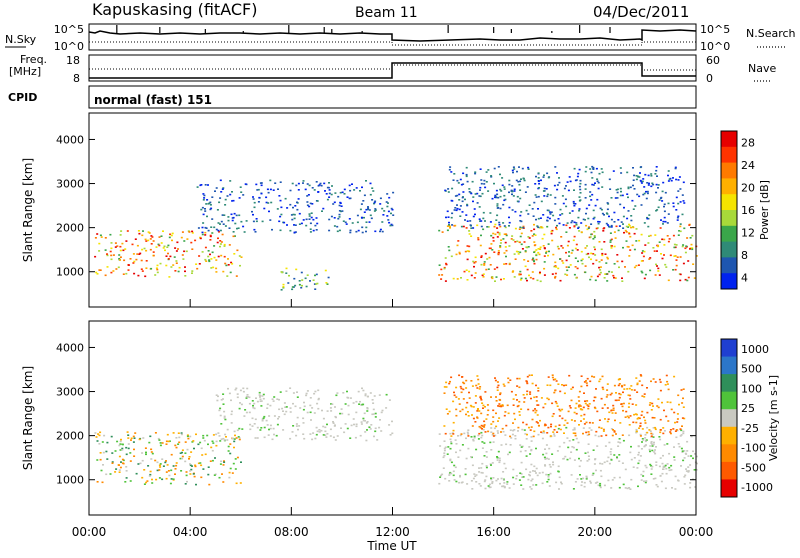  I want to click on y-tick-label: 3000, so click(70, 392).